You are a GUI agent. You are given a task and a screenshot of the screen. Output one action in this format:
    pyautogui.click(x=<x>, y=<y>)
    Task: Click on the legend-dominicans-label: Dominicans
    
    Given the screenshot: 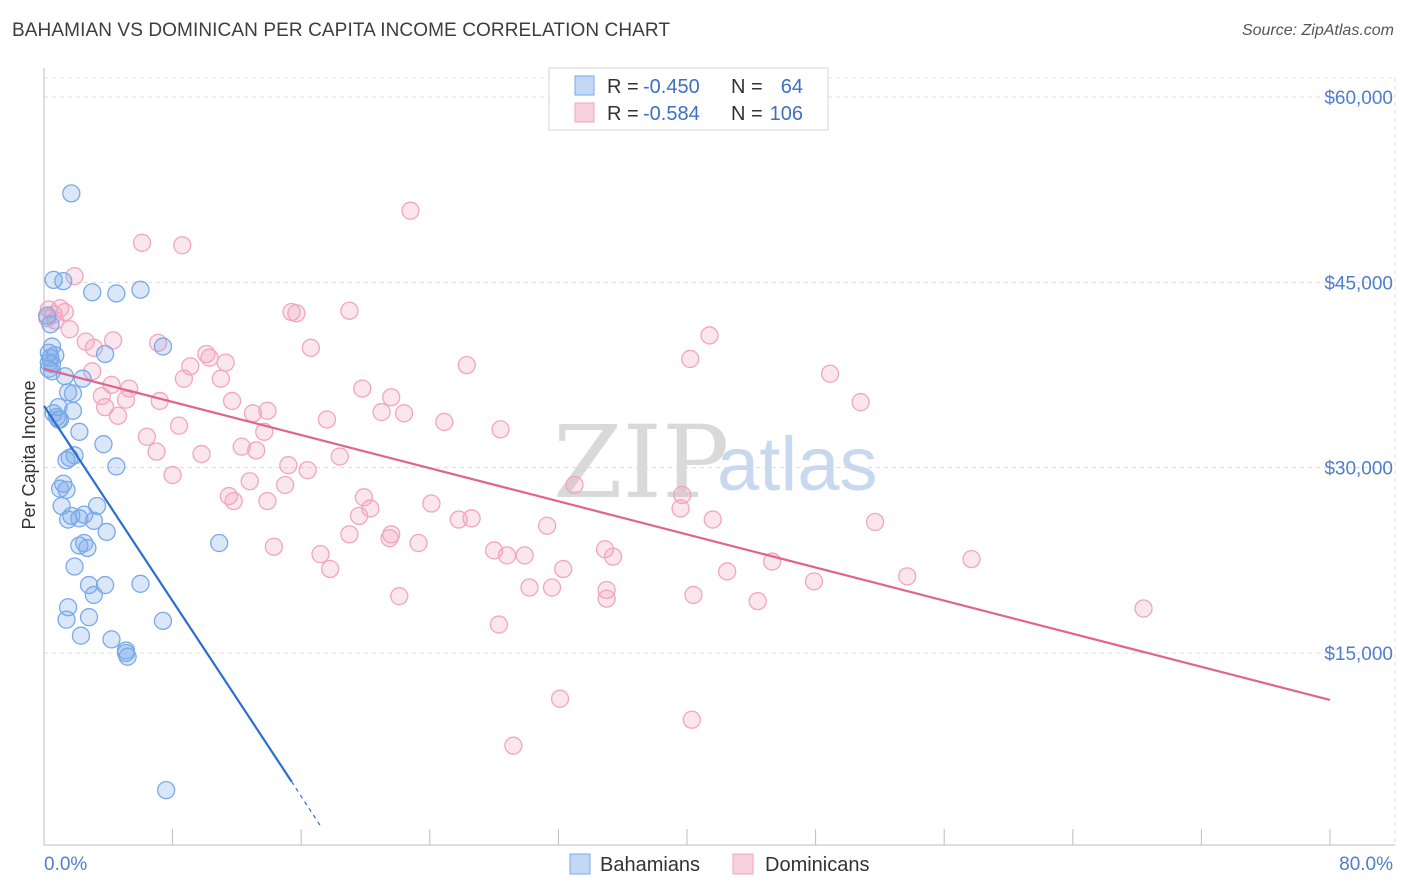 What is the action you would take?
    pyautogui.click(x=817, y=865)
    